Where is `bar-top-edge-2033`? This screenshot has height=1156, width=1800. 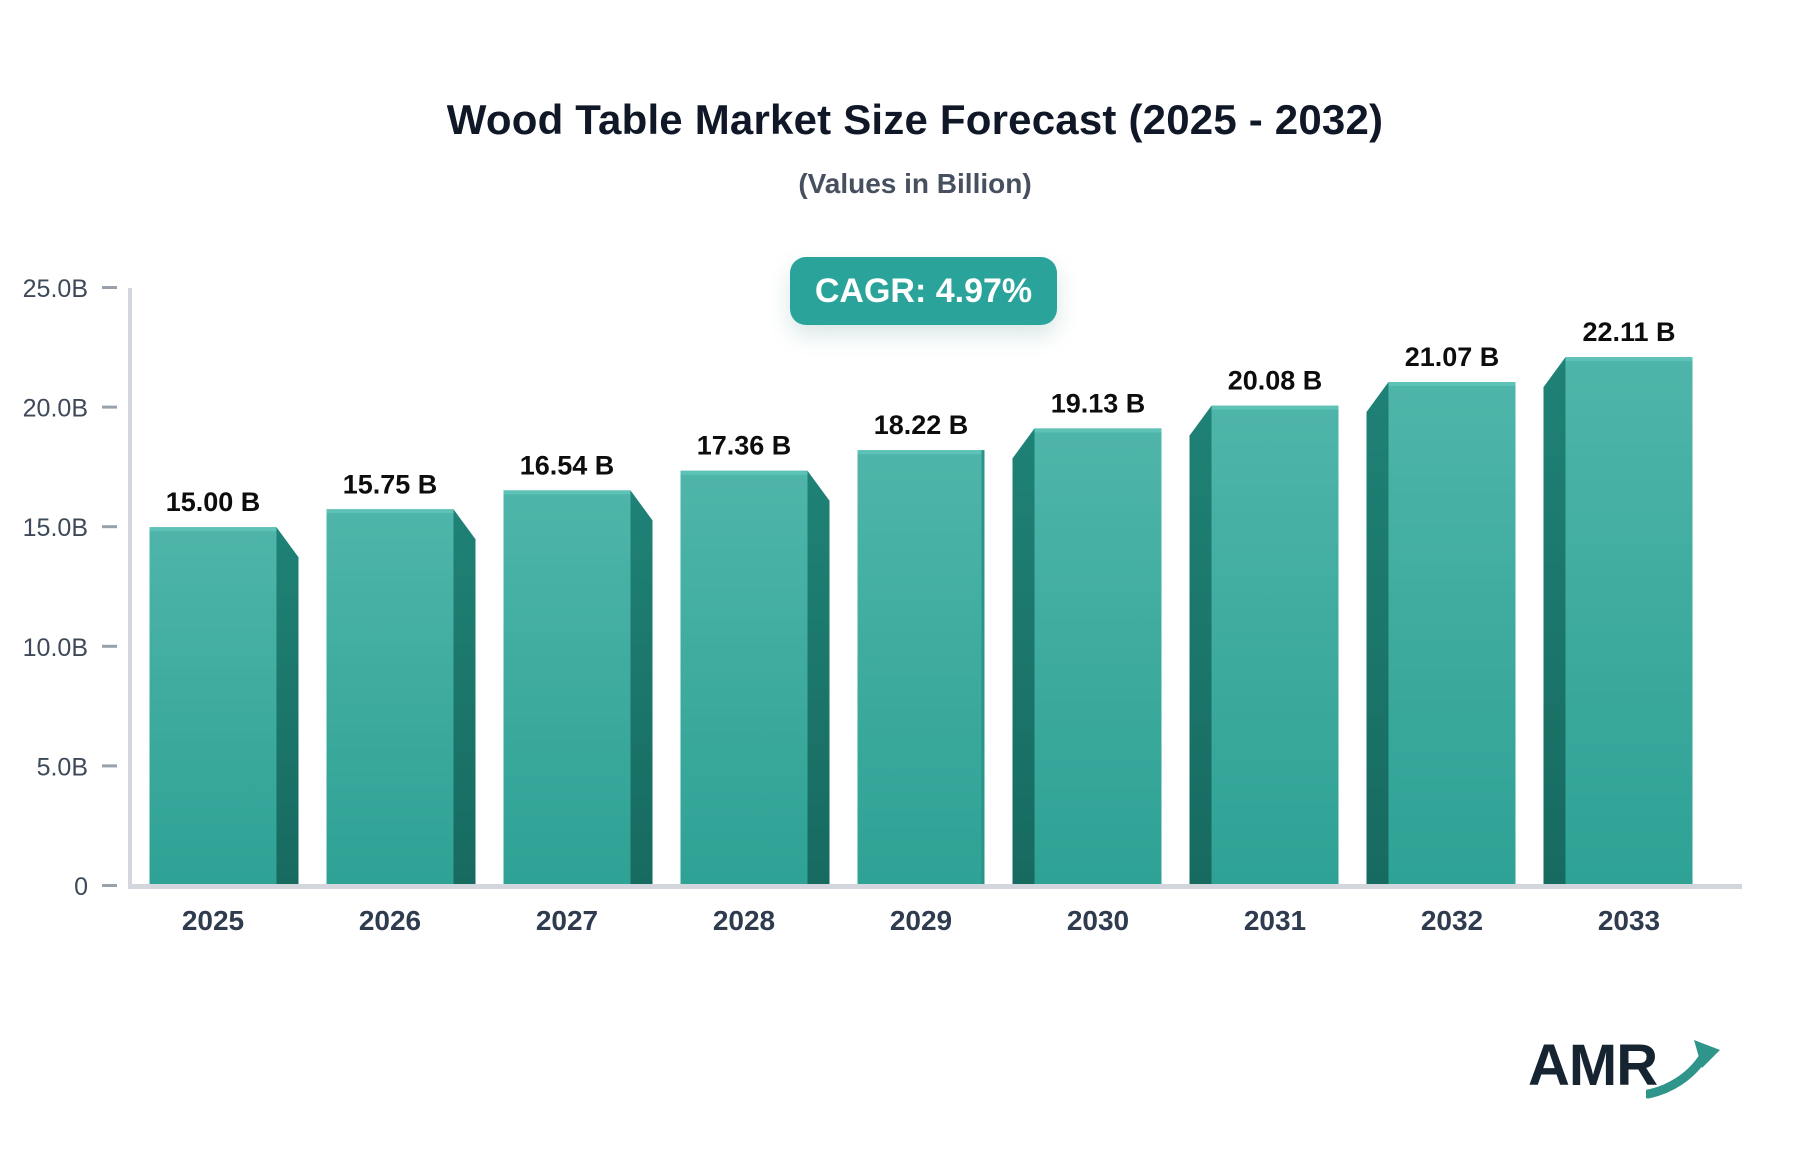 bar-top-edge-2033 is located at coordinates (1629, 359).